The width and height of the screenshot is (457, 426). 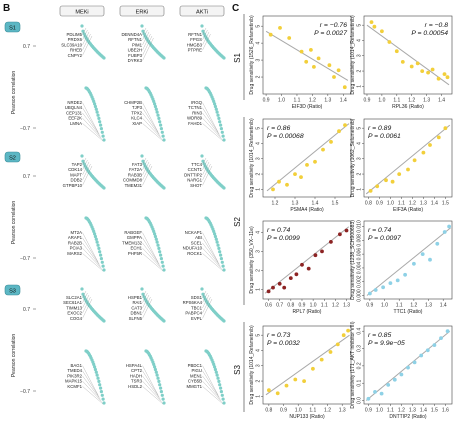 I want to click on r-value: r = 0.73, so click(x=278, y=335).